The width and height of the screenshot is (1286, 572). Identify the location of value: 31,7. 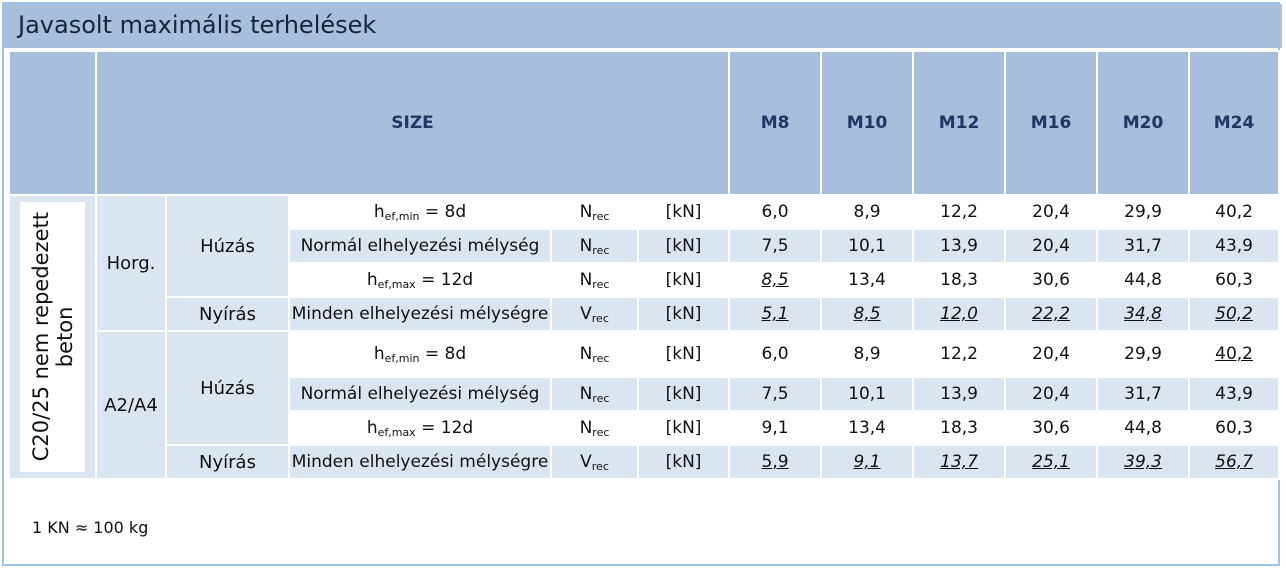
(1143, 246).